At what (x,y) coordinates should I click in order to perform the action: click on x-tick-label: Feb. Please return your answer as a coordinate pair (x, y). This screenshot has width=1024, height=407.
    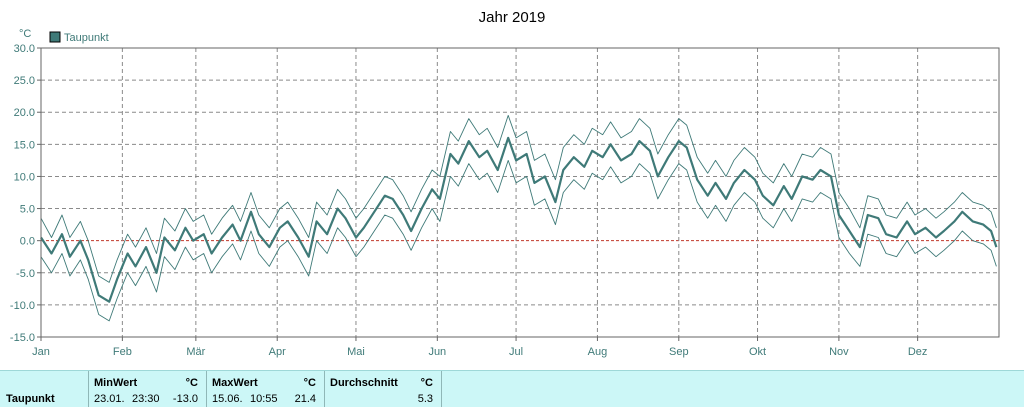
    Looking at the image, I should click on (122, 352).